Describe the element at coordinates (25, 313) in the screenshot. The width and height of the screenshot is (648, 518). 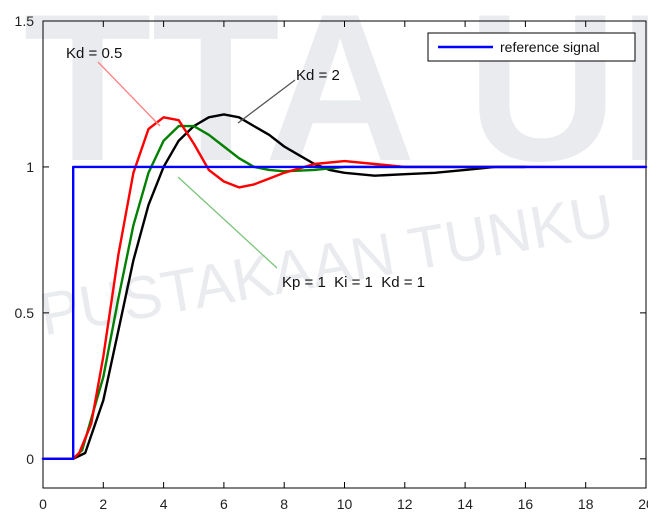
I see `y-tick-label: 0.5` at that location.